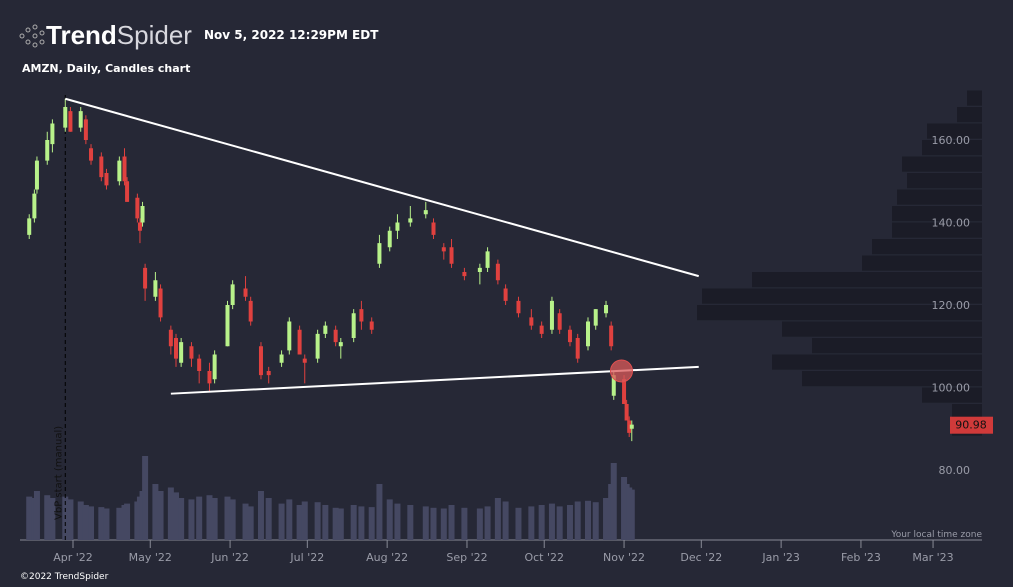 This screenshot has height=587, width=1013. What do you see at coordinates (73, 557) in the screenshot?
I see `x-tick-label: Apr '22` at bounding box center [73, 557].